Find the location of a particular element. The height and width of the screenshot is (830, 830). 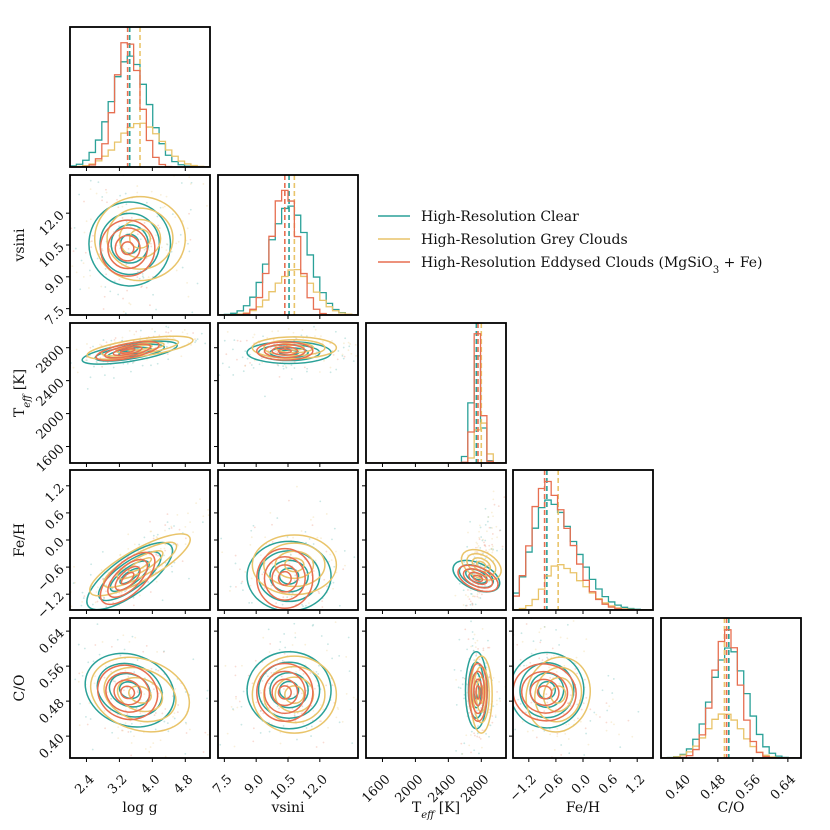

x-tick-label-vsini: 9.0 is located at coordinates (254, 784).